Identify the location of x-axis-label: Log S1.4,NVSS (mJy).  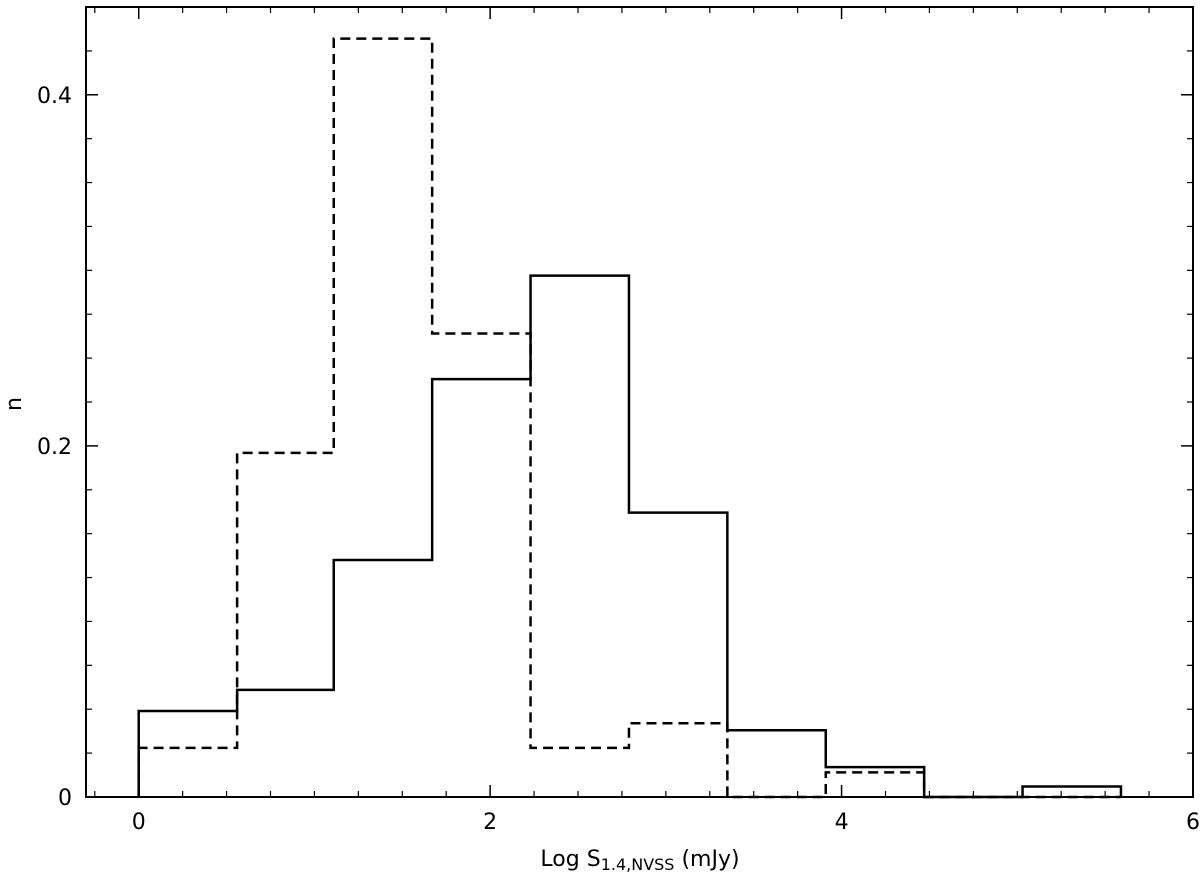
(639, 860).